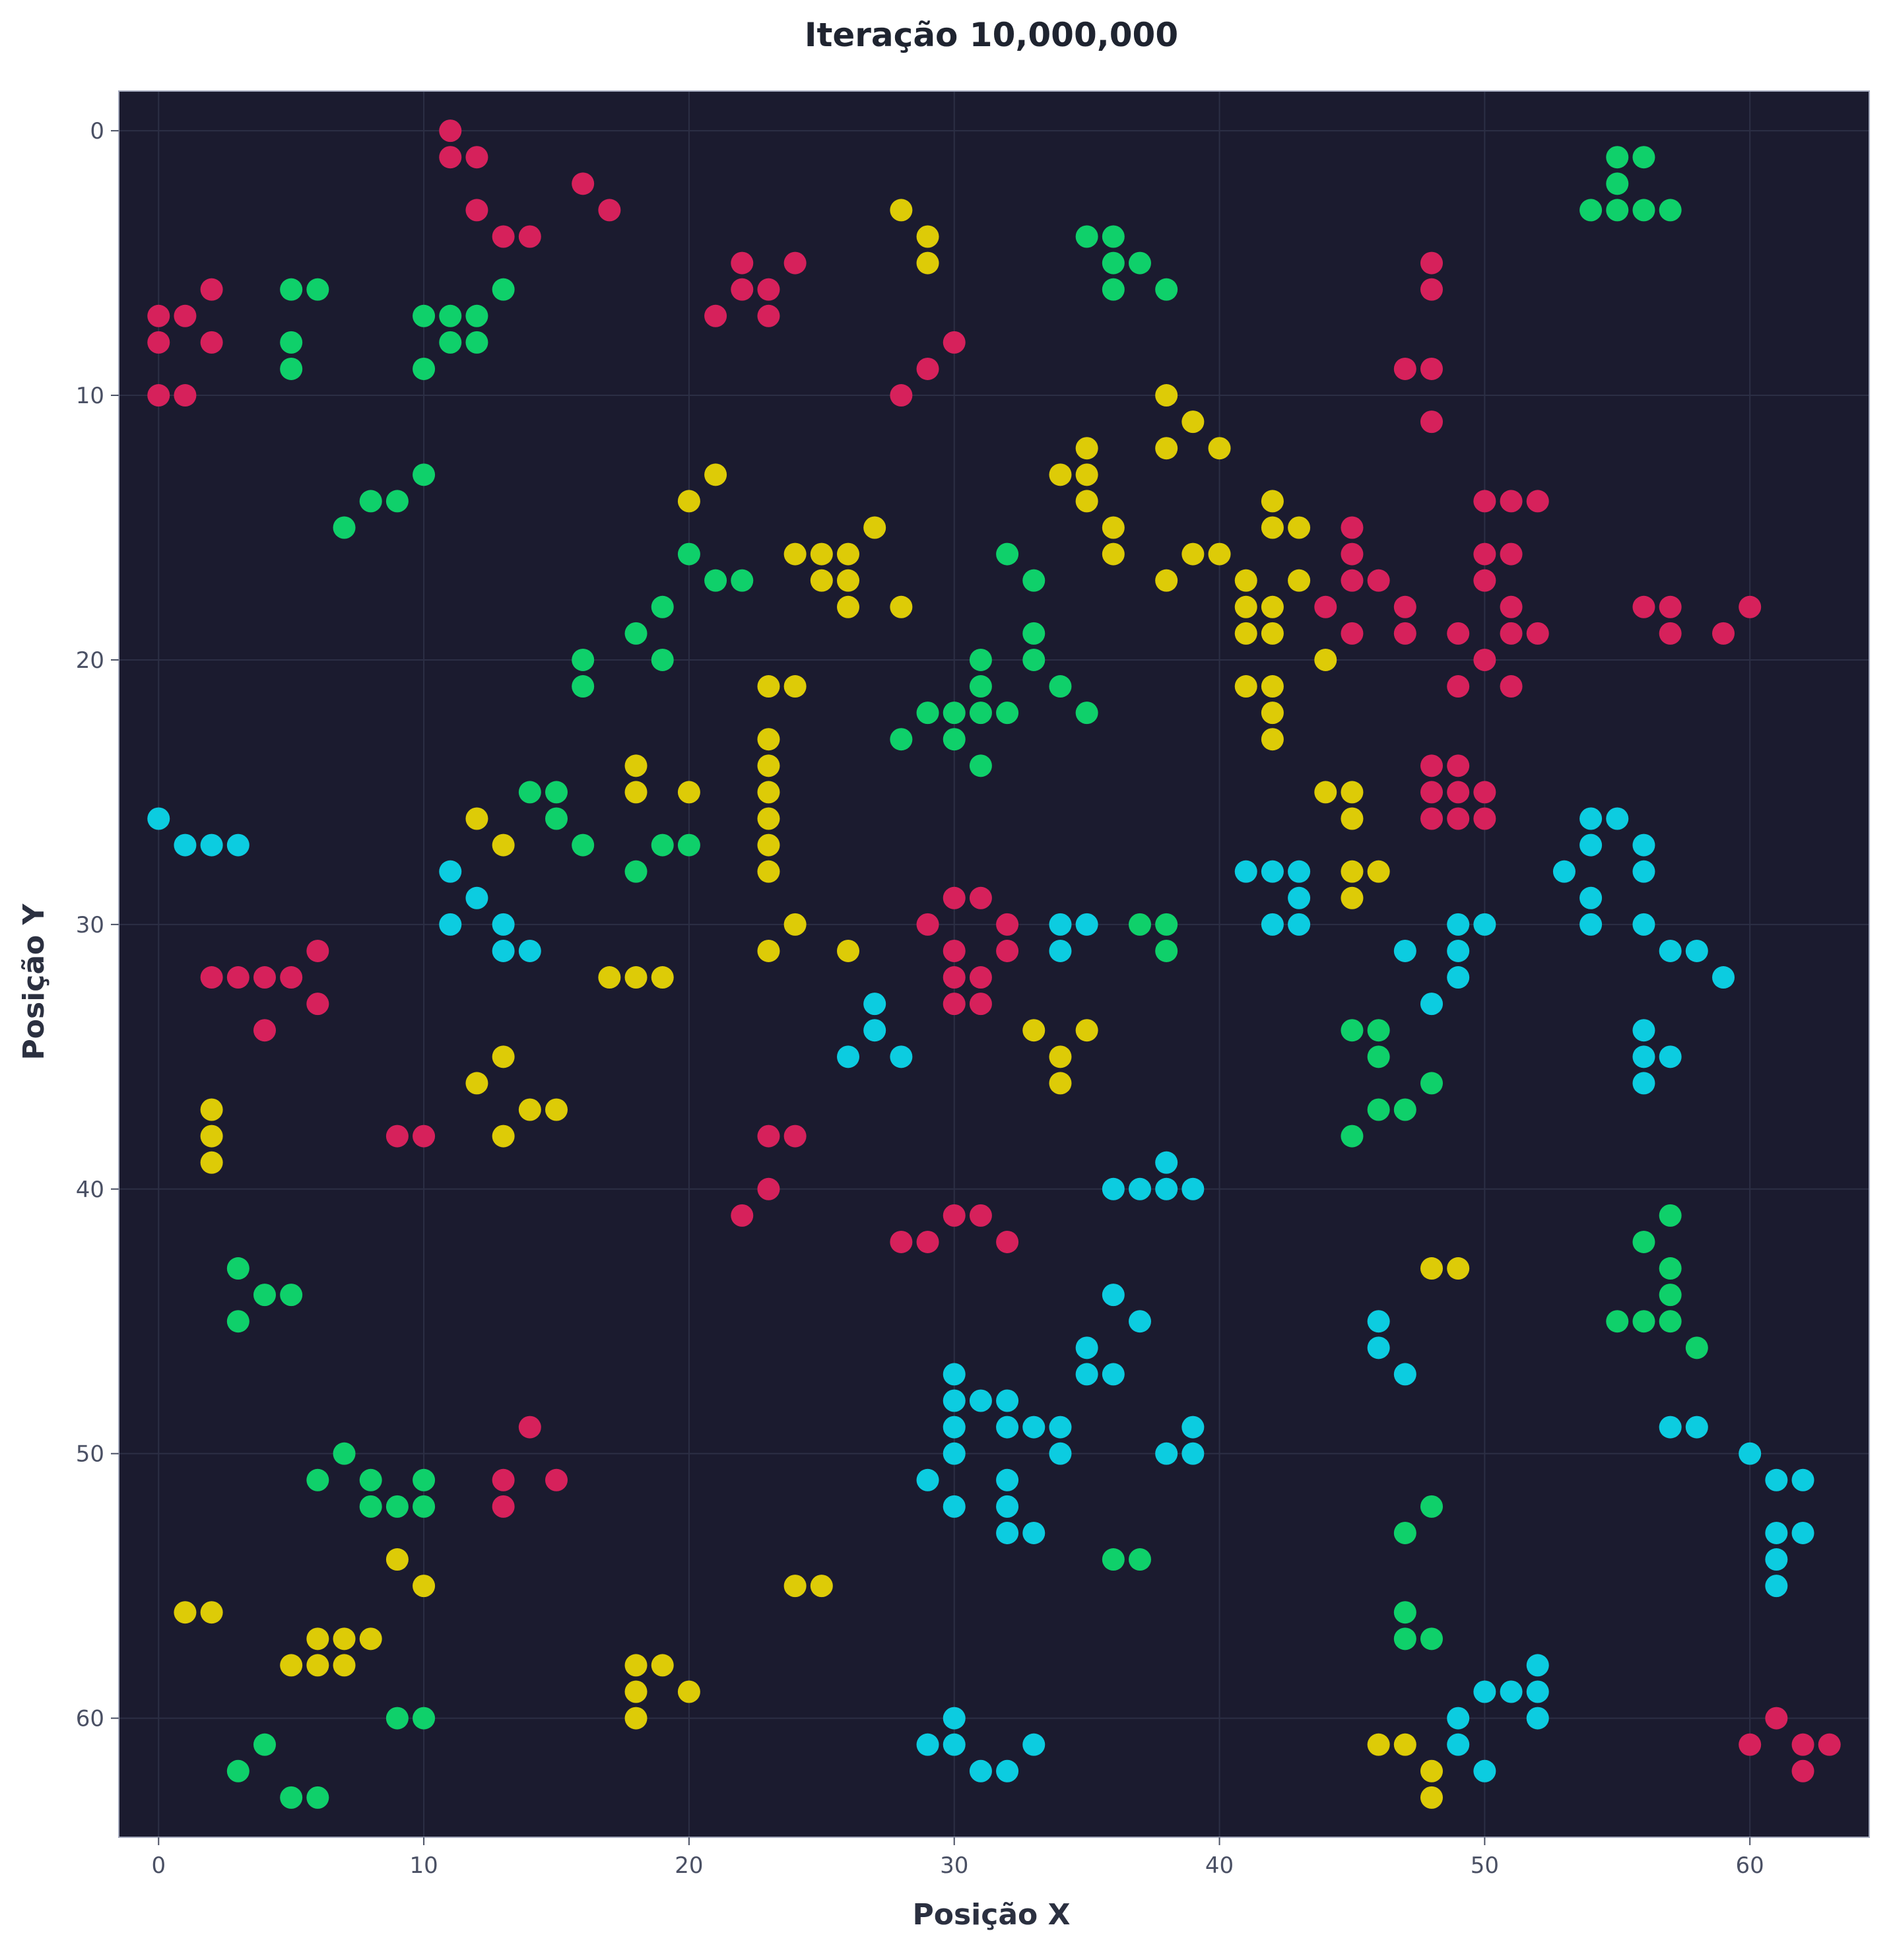 This screenshot has width=1893, height=1960. What do you see at coordinates (90, 1454) in the screenshot?
I see `y-tick-label: 50` at bounding box center [90, 1454].